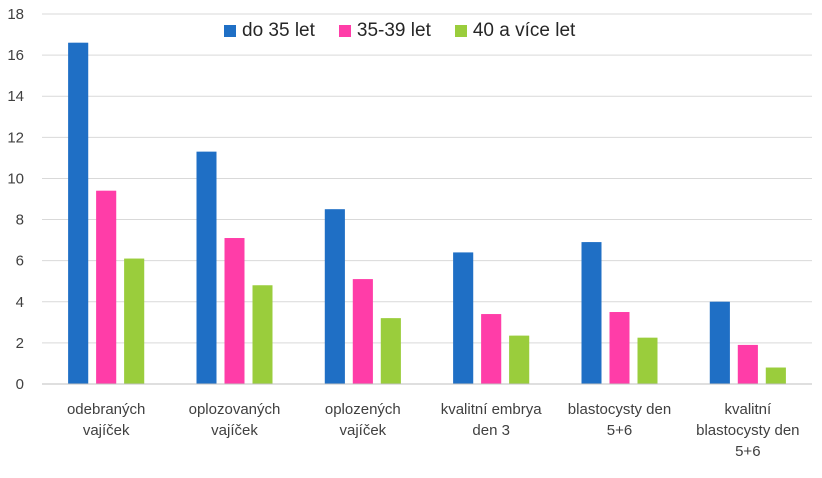 The height and width of the screenshot is (478, 822). What do you see at coordinates (20, 261) in the screenshot?
I see `y-tick-label: 6` at bounding box center [20, 261].